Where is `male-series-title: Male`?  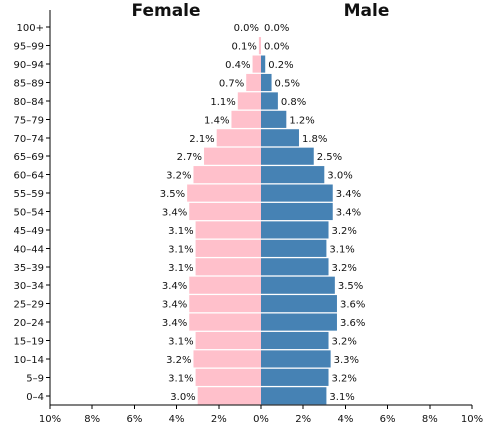 male-series-title: Male is located at coordinates (367, 11).